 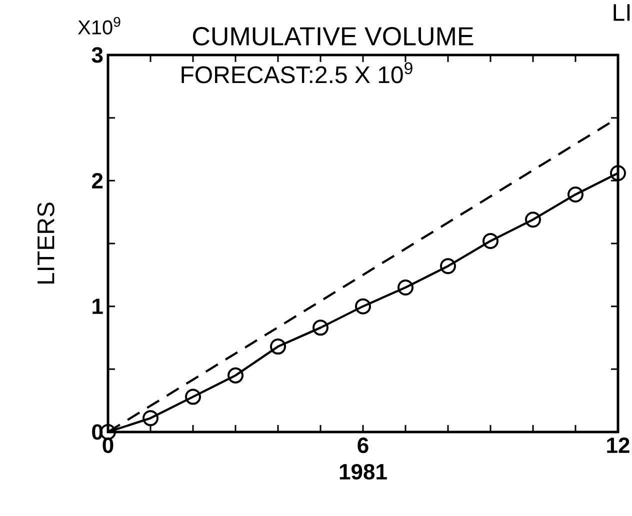 I want to click on text: LI, so click(x=622, y=12).